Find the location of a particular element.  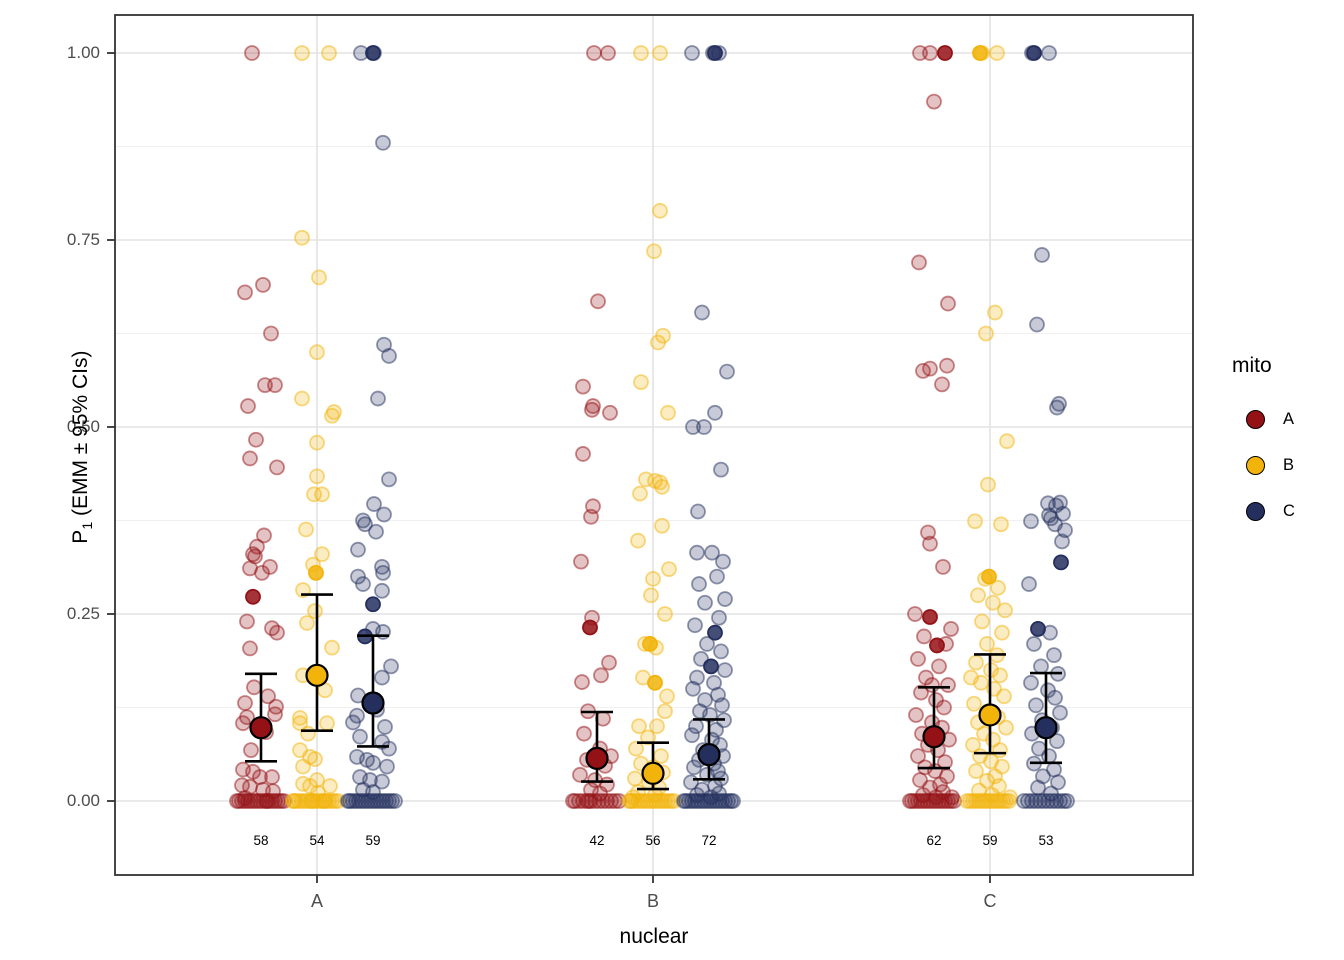

n-label: 72 is located at coordinates (709, 840).